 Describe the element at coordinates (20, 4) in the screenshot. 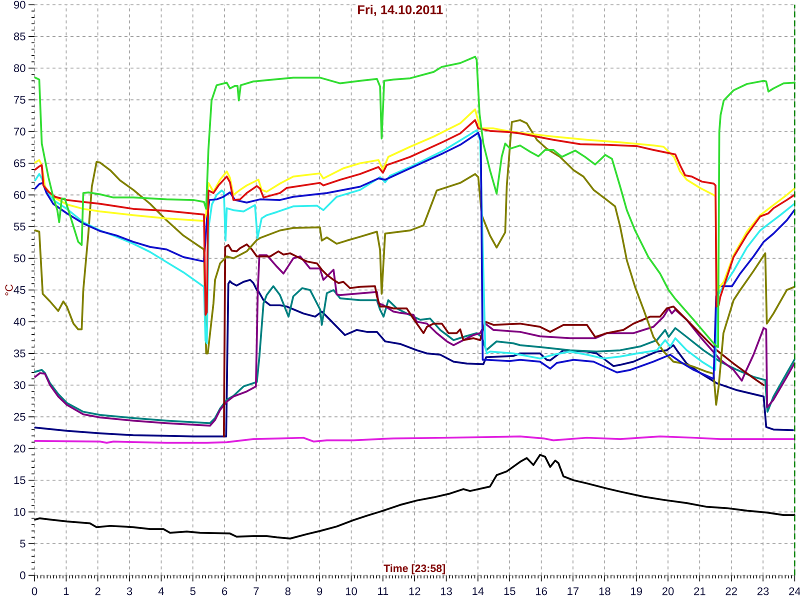

I see `y-tick-label: 90` at that location.